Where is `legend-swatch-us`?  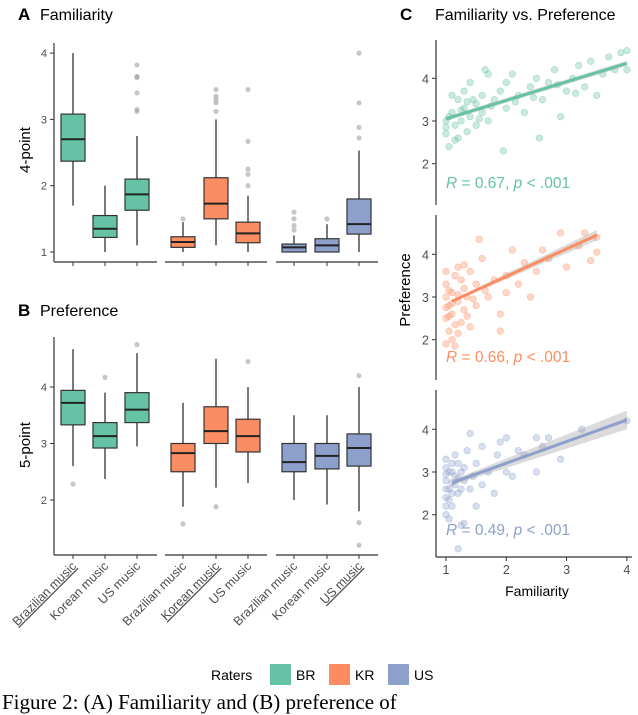 legend-swatch-us is located at coordinates (398, 674).